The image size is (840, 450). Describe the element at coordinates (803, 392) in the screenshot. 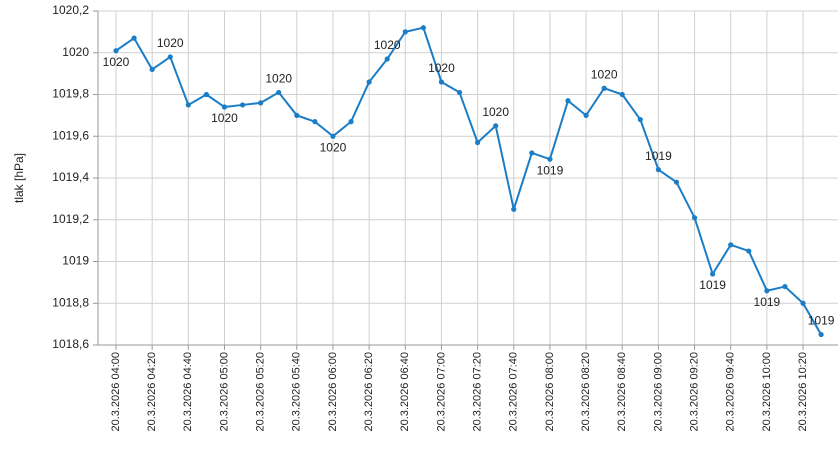

I see `x-tick-label: 20.3.2026 10:20` at that location.